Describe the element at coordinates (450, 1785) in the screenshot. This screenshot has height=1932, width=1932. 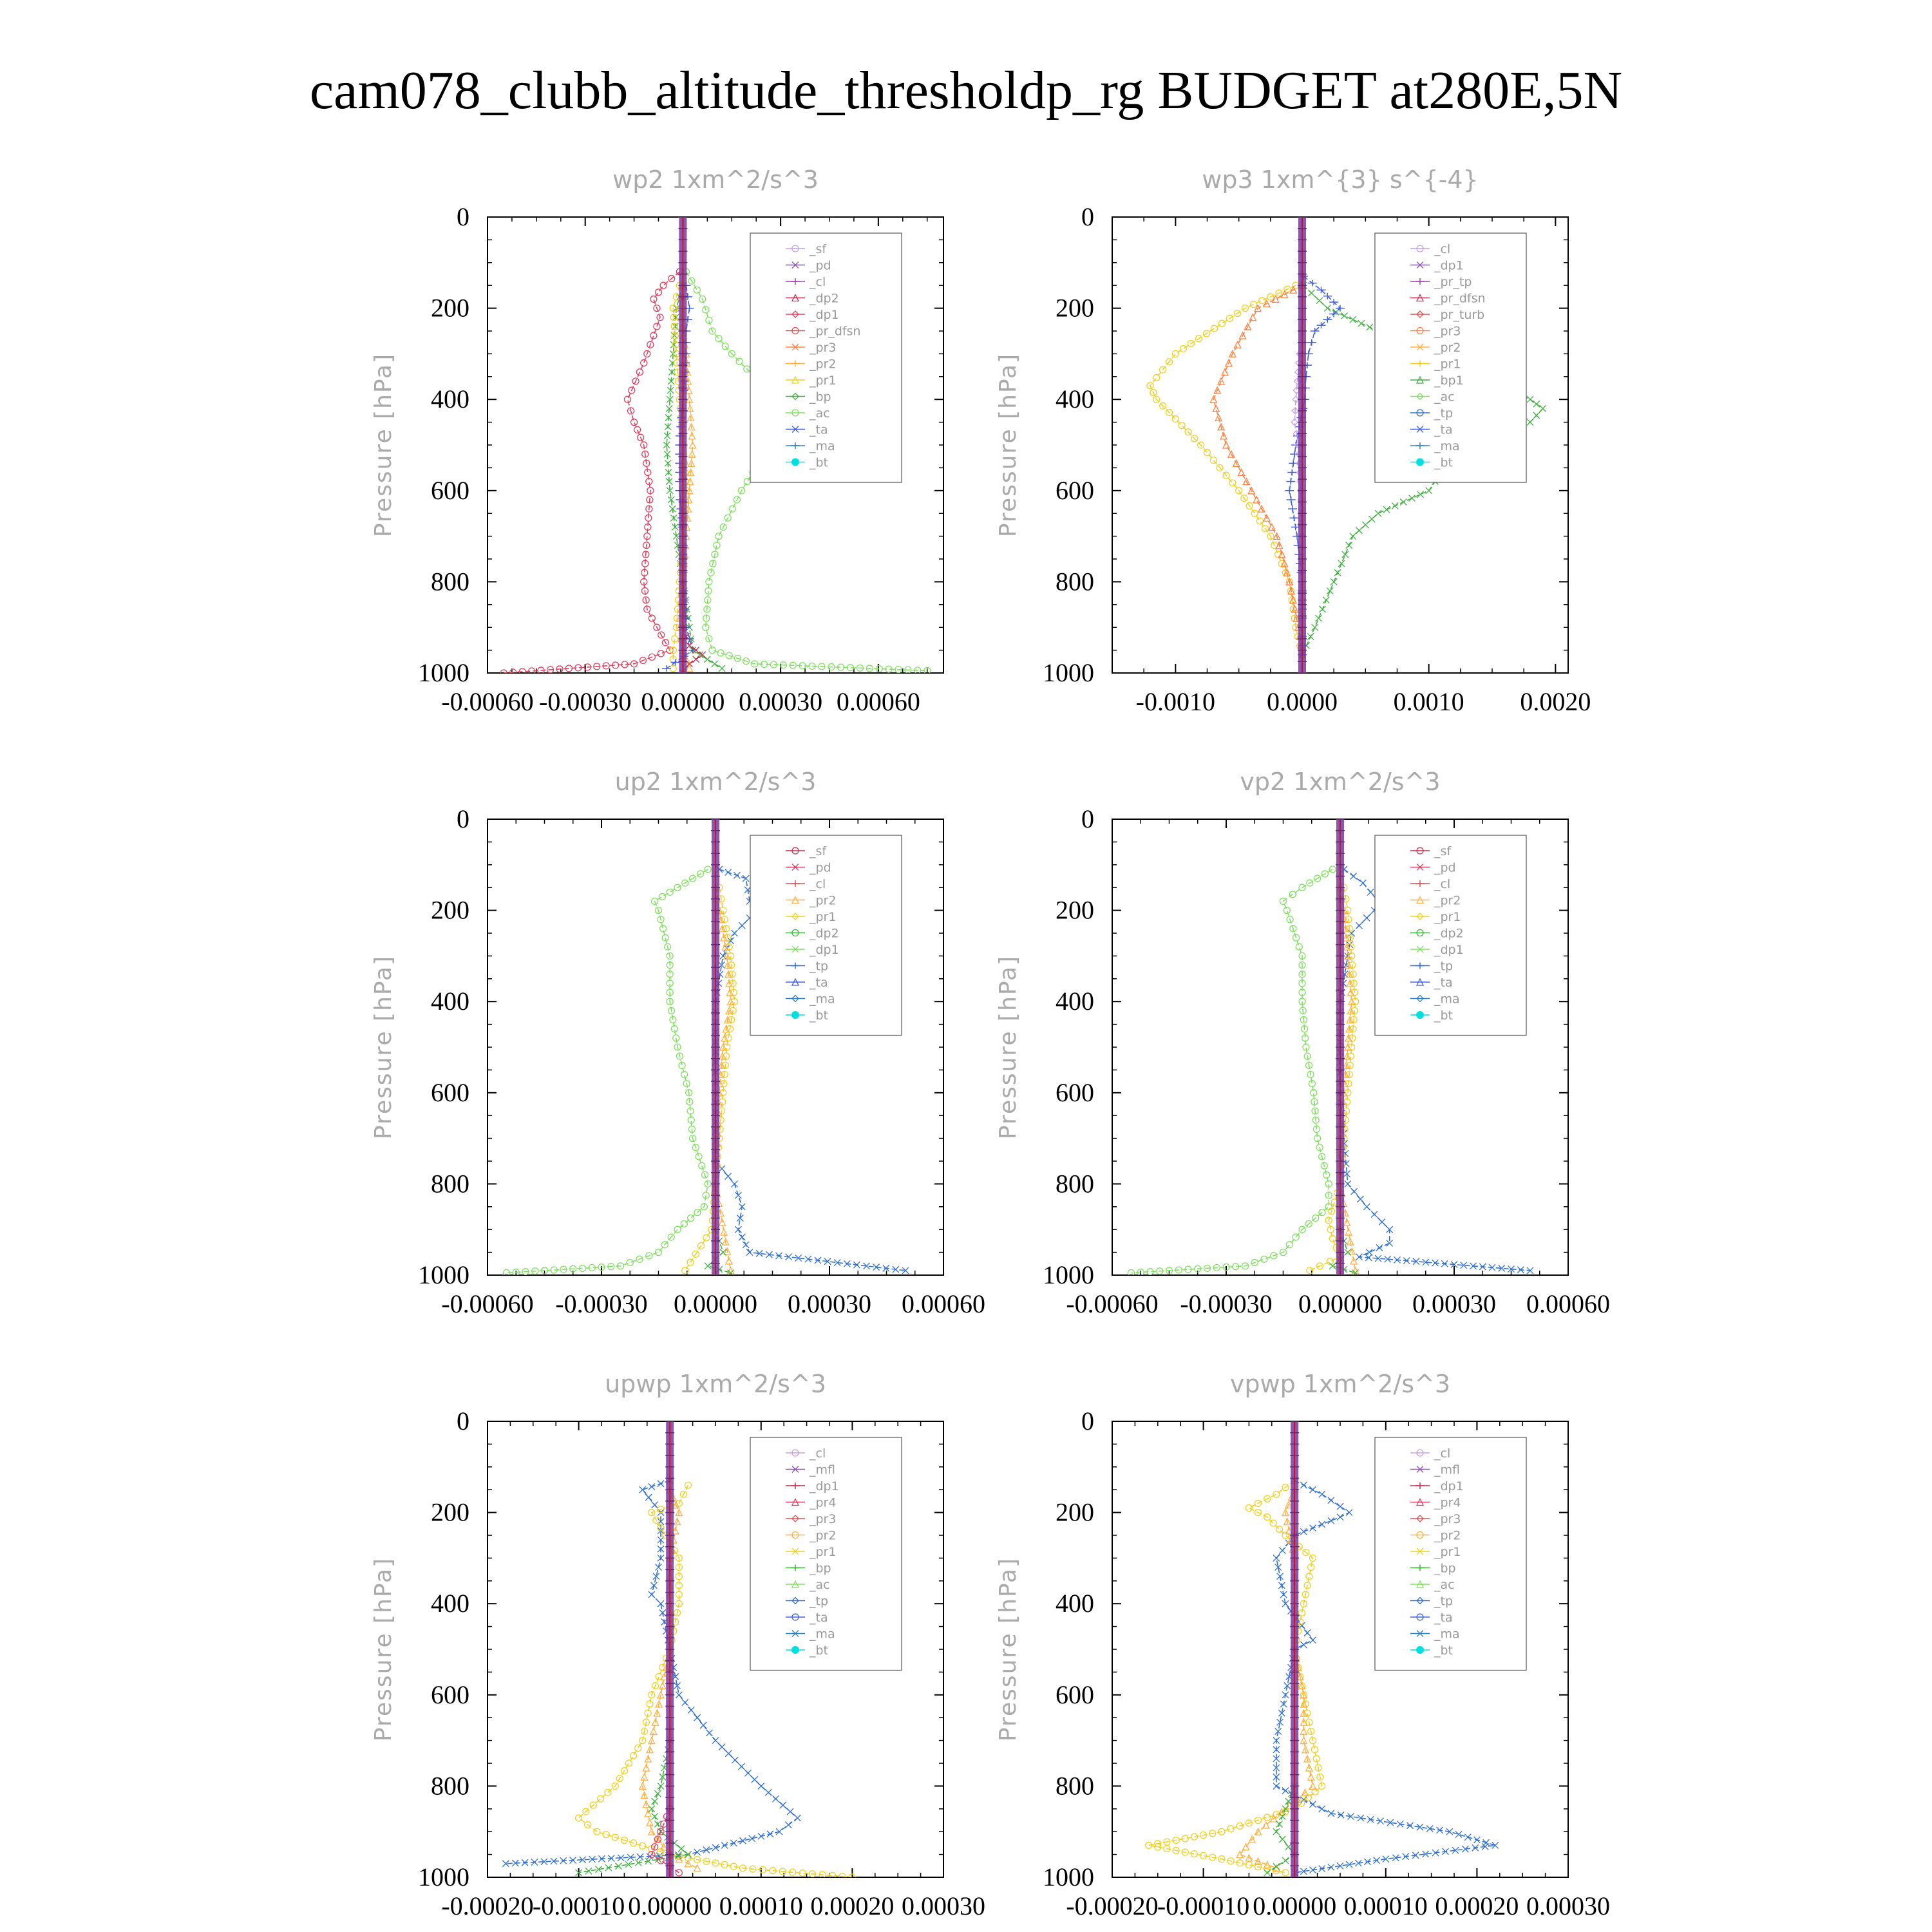
I see `y-tick-label: 800` at that location.